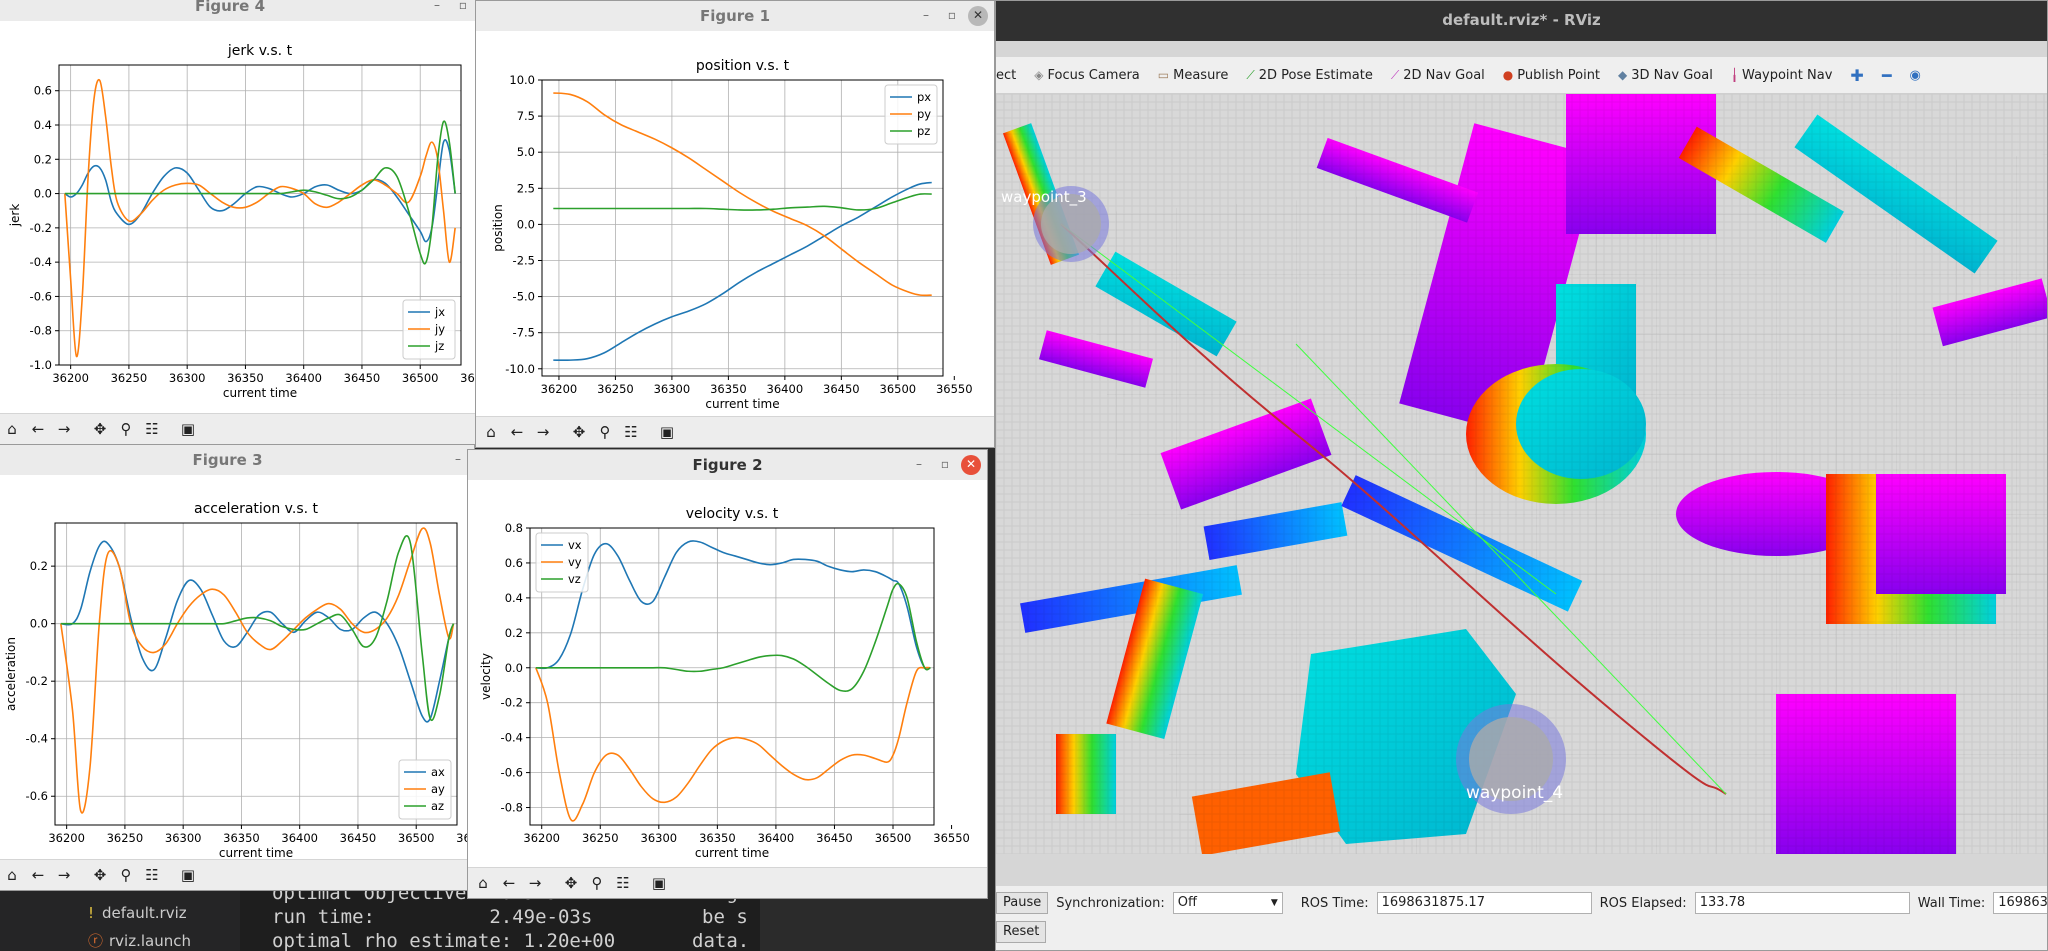  Describe the element at coordinates (512, 738) in the screenshot. I see `y-tick-label: -0.4` at that location.